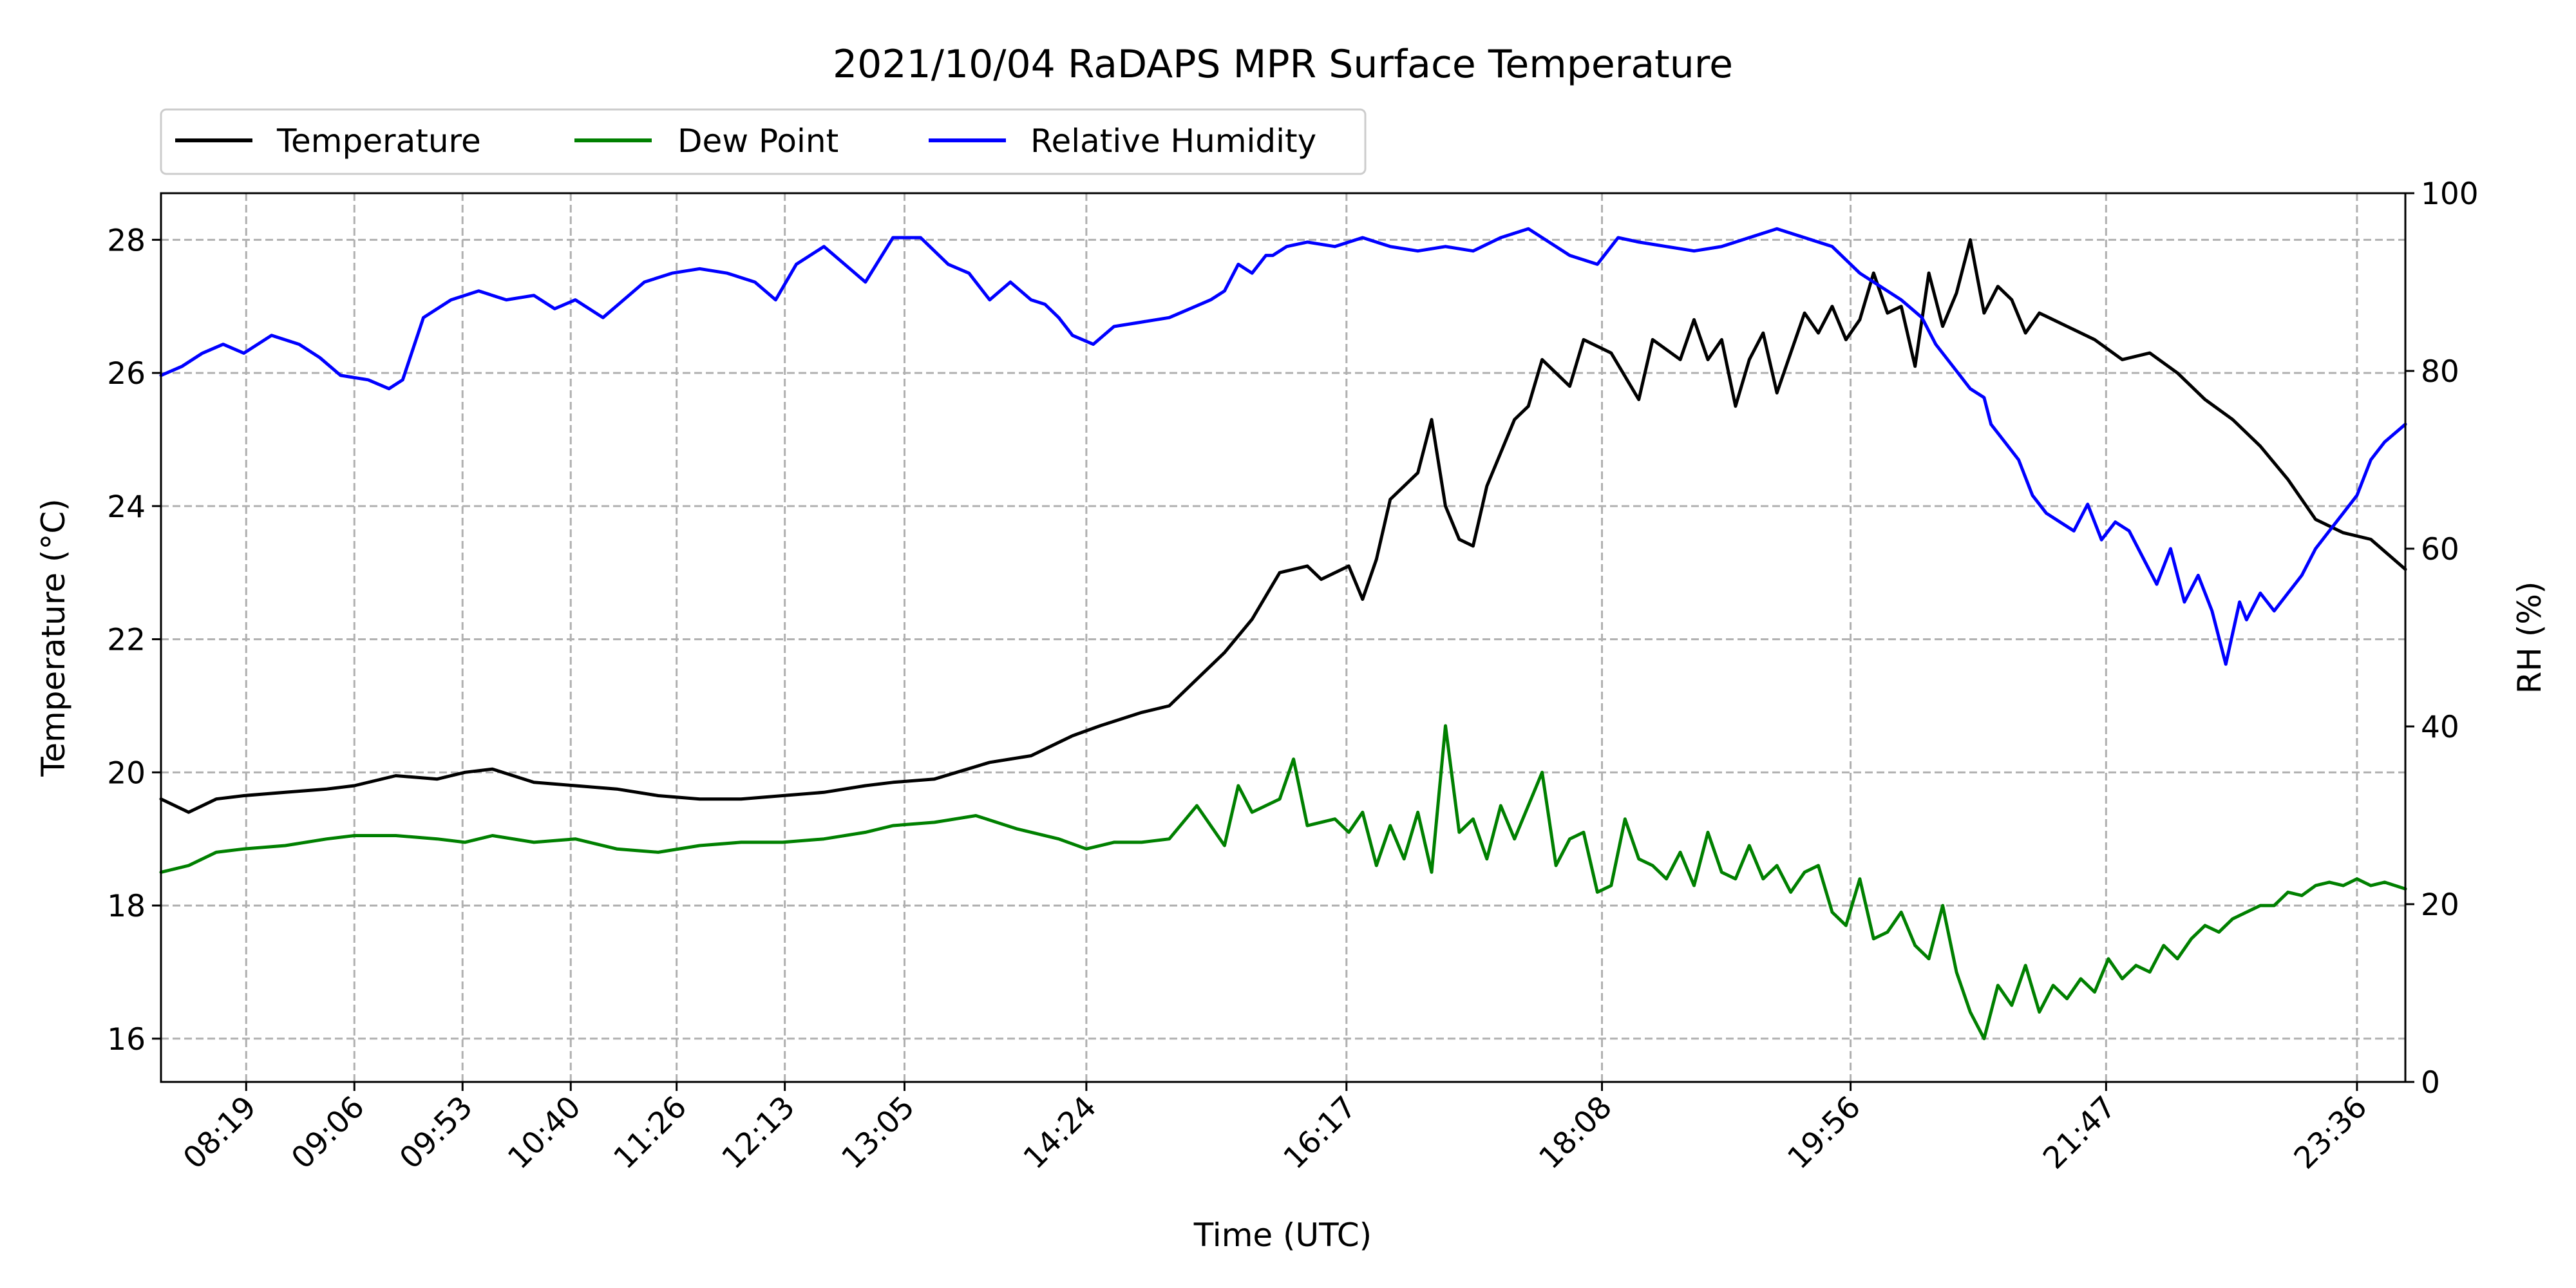  I want to click on y-tick-label-right: 40, so click(2440, 727).